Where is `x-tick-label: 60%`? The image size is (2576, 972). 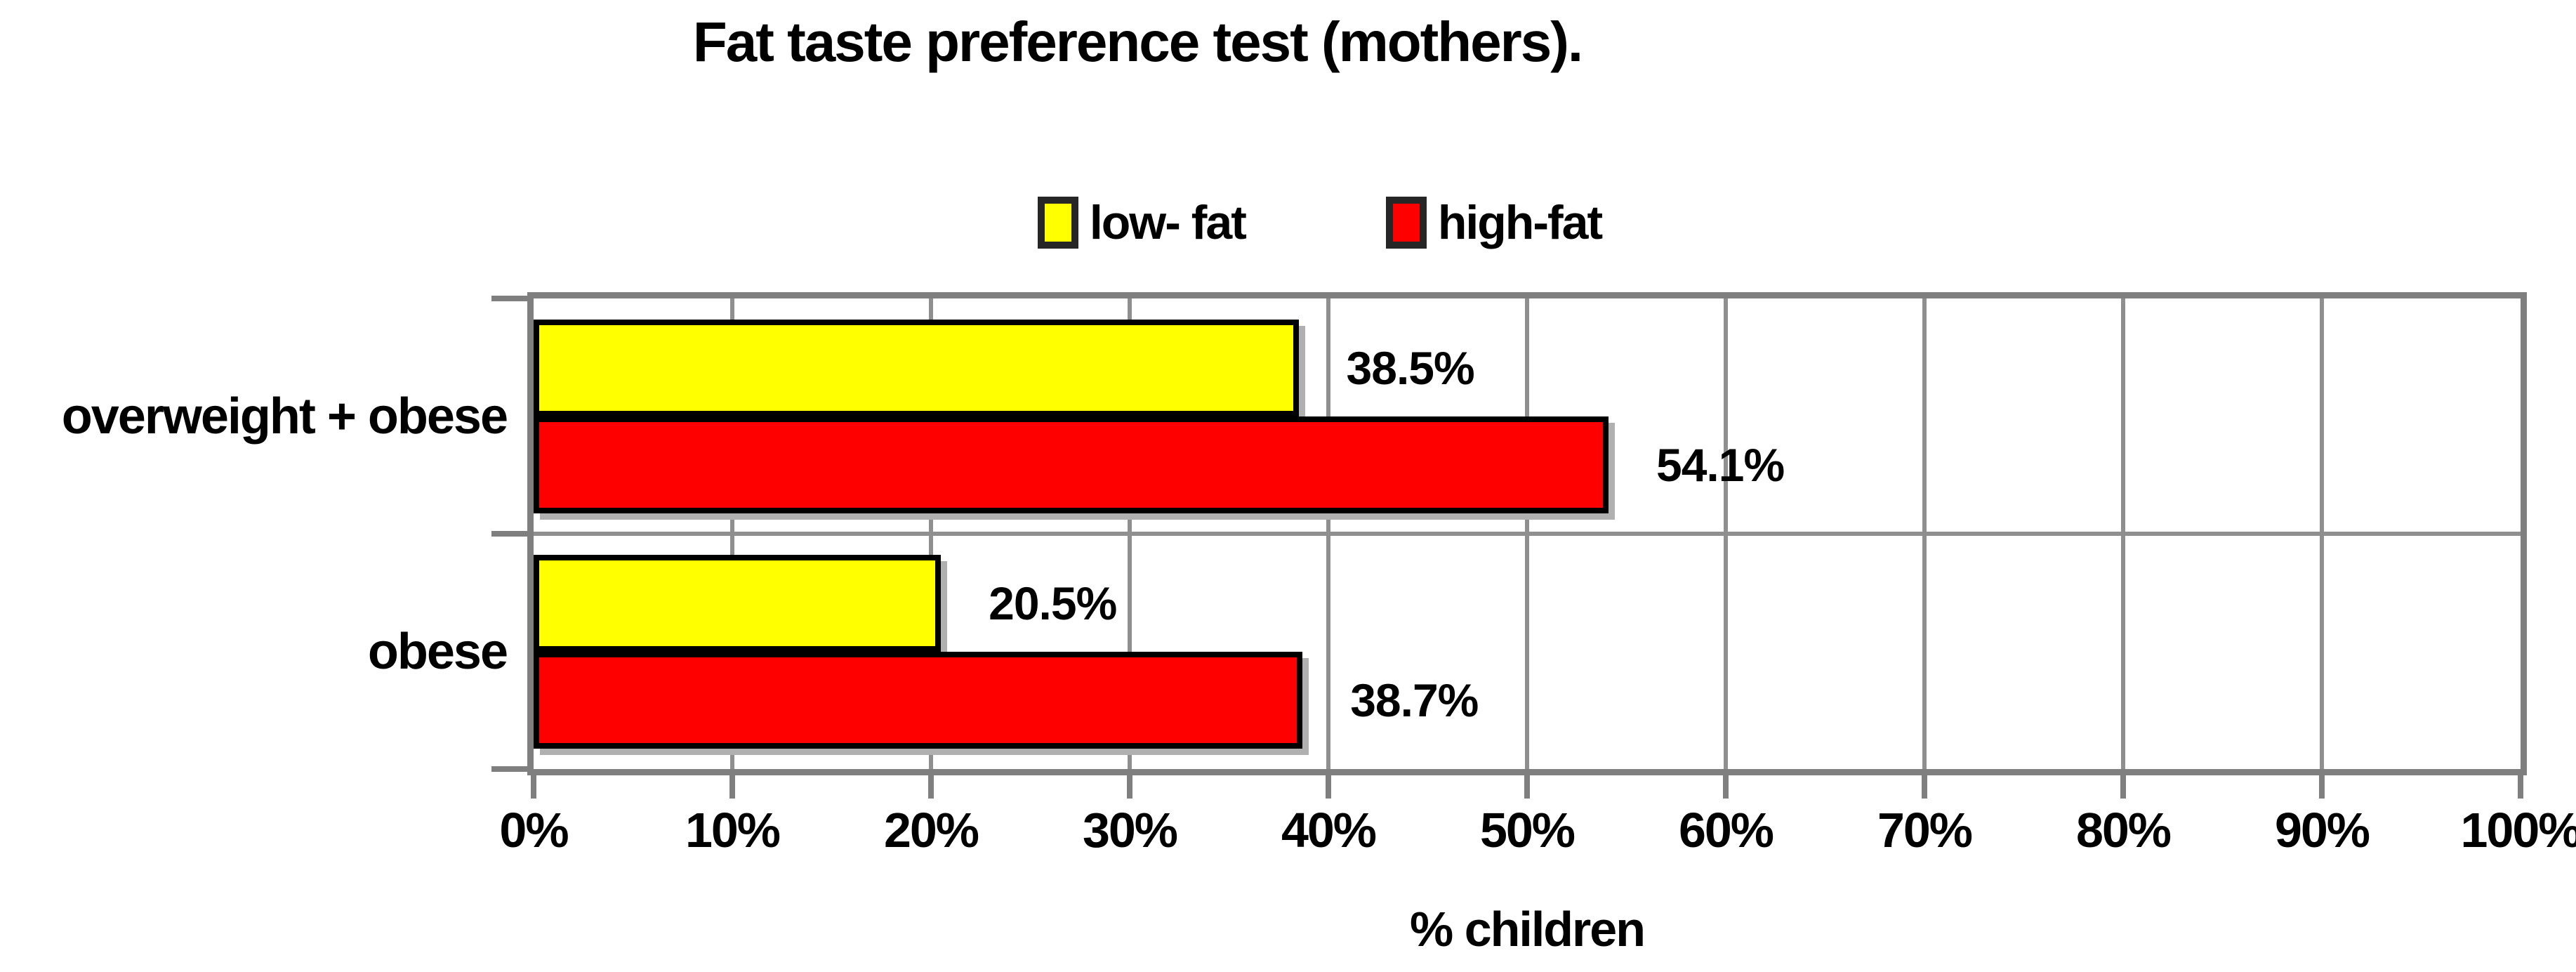 x-tick-label: 60% is located at coordinates (1726, 830).